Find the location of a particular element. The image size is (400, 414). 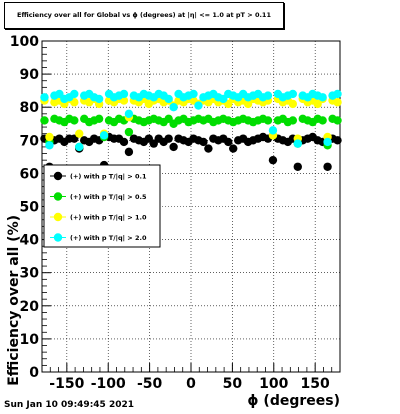

y-axis-label: Efficiency over all (%) is located at coordinates (14, 300).